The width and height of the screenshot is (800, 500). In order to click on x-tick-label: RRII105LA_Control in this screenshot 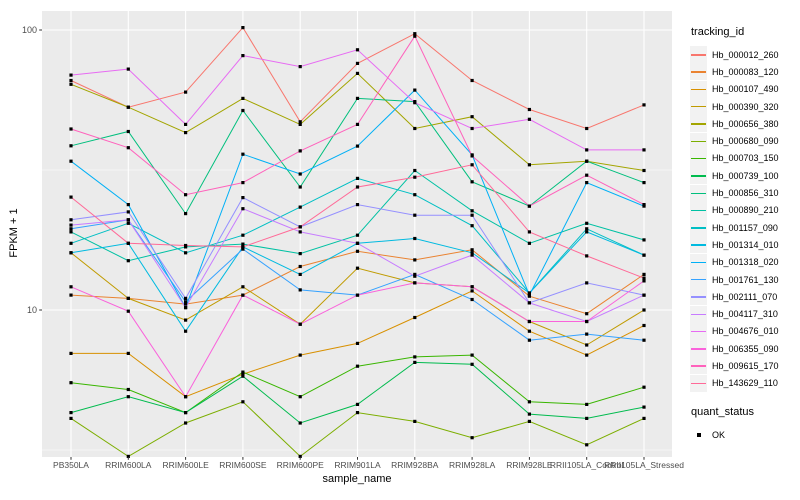, I will do `click(586, 465)`.